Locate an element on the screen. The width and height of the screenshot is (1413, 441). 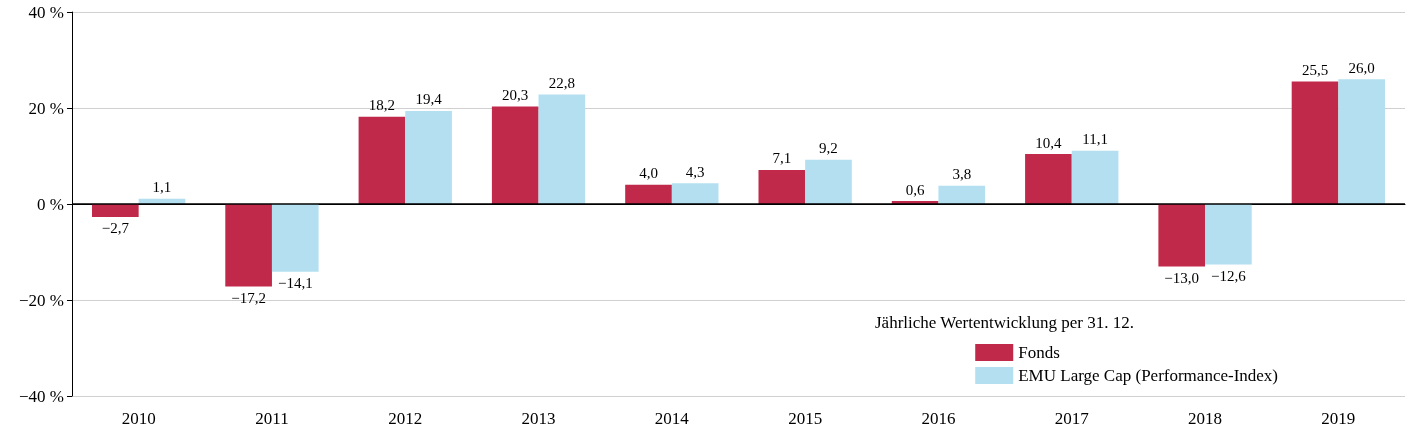
data-label: −2,7 is located at coordinates (115, 228).